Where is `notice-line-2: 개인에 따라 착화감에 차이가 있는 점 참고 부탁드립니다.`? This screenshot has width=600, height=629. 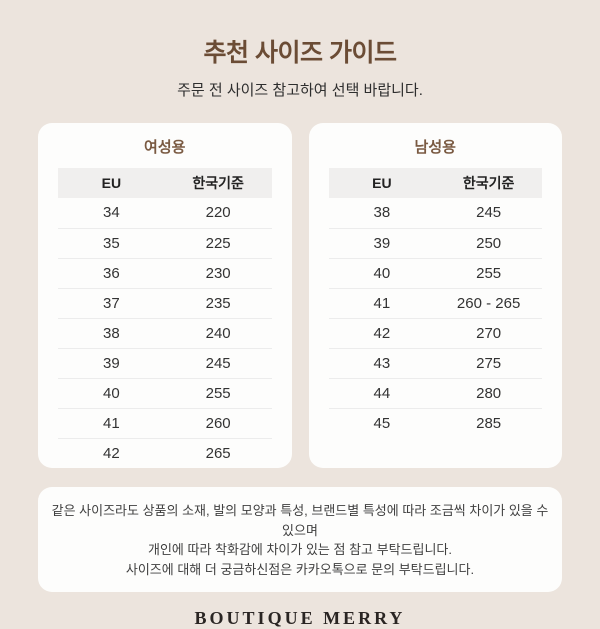 notice-line-2: 개인에 따라 착화감에 차이가 있는 점 참고 부탁드립니다. is located at coordinates (300, 549).